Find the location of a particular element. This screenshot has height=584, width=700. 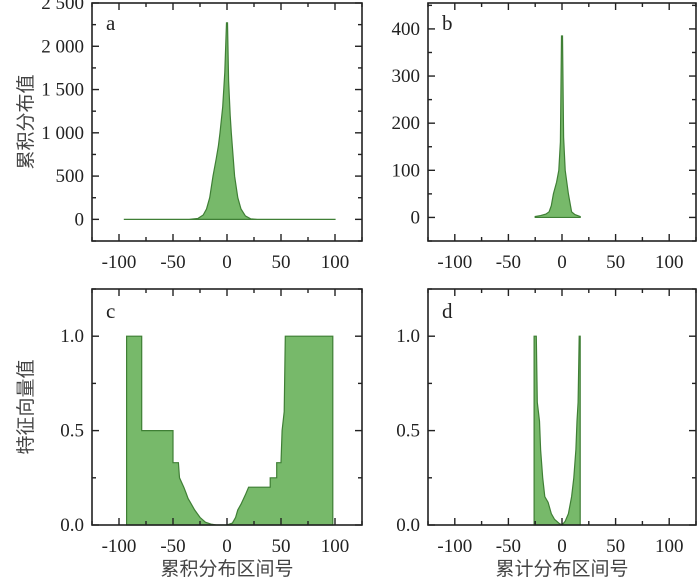

panel-letter: a is located at coordinates (111, 23).